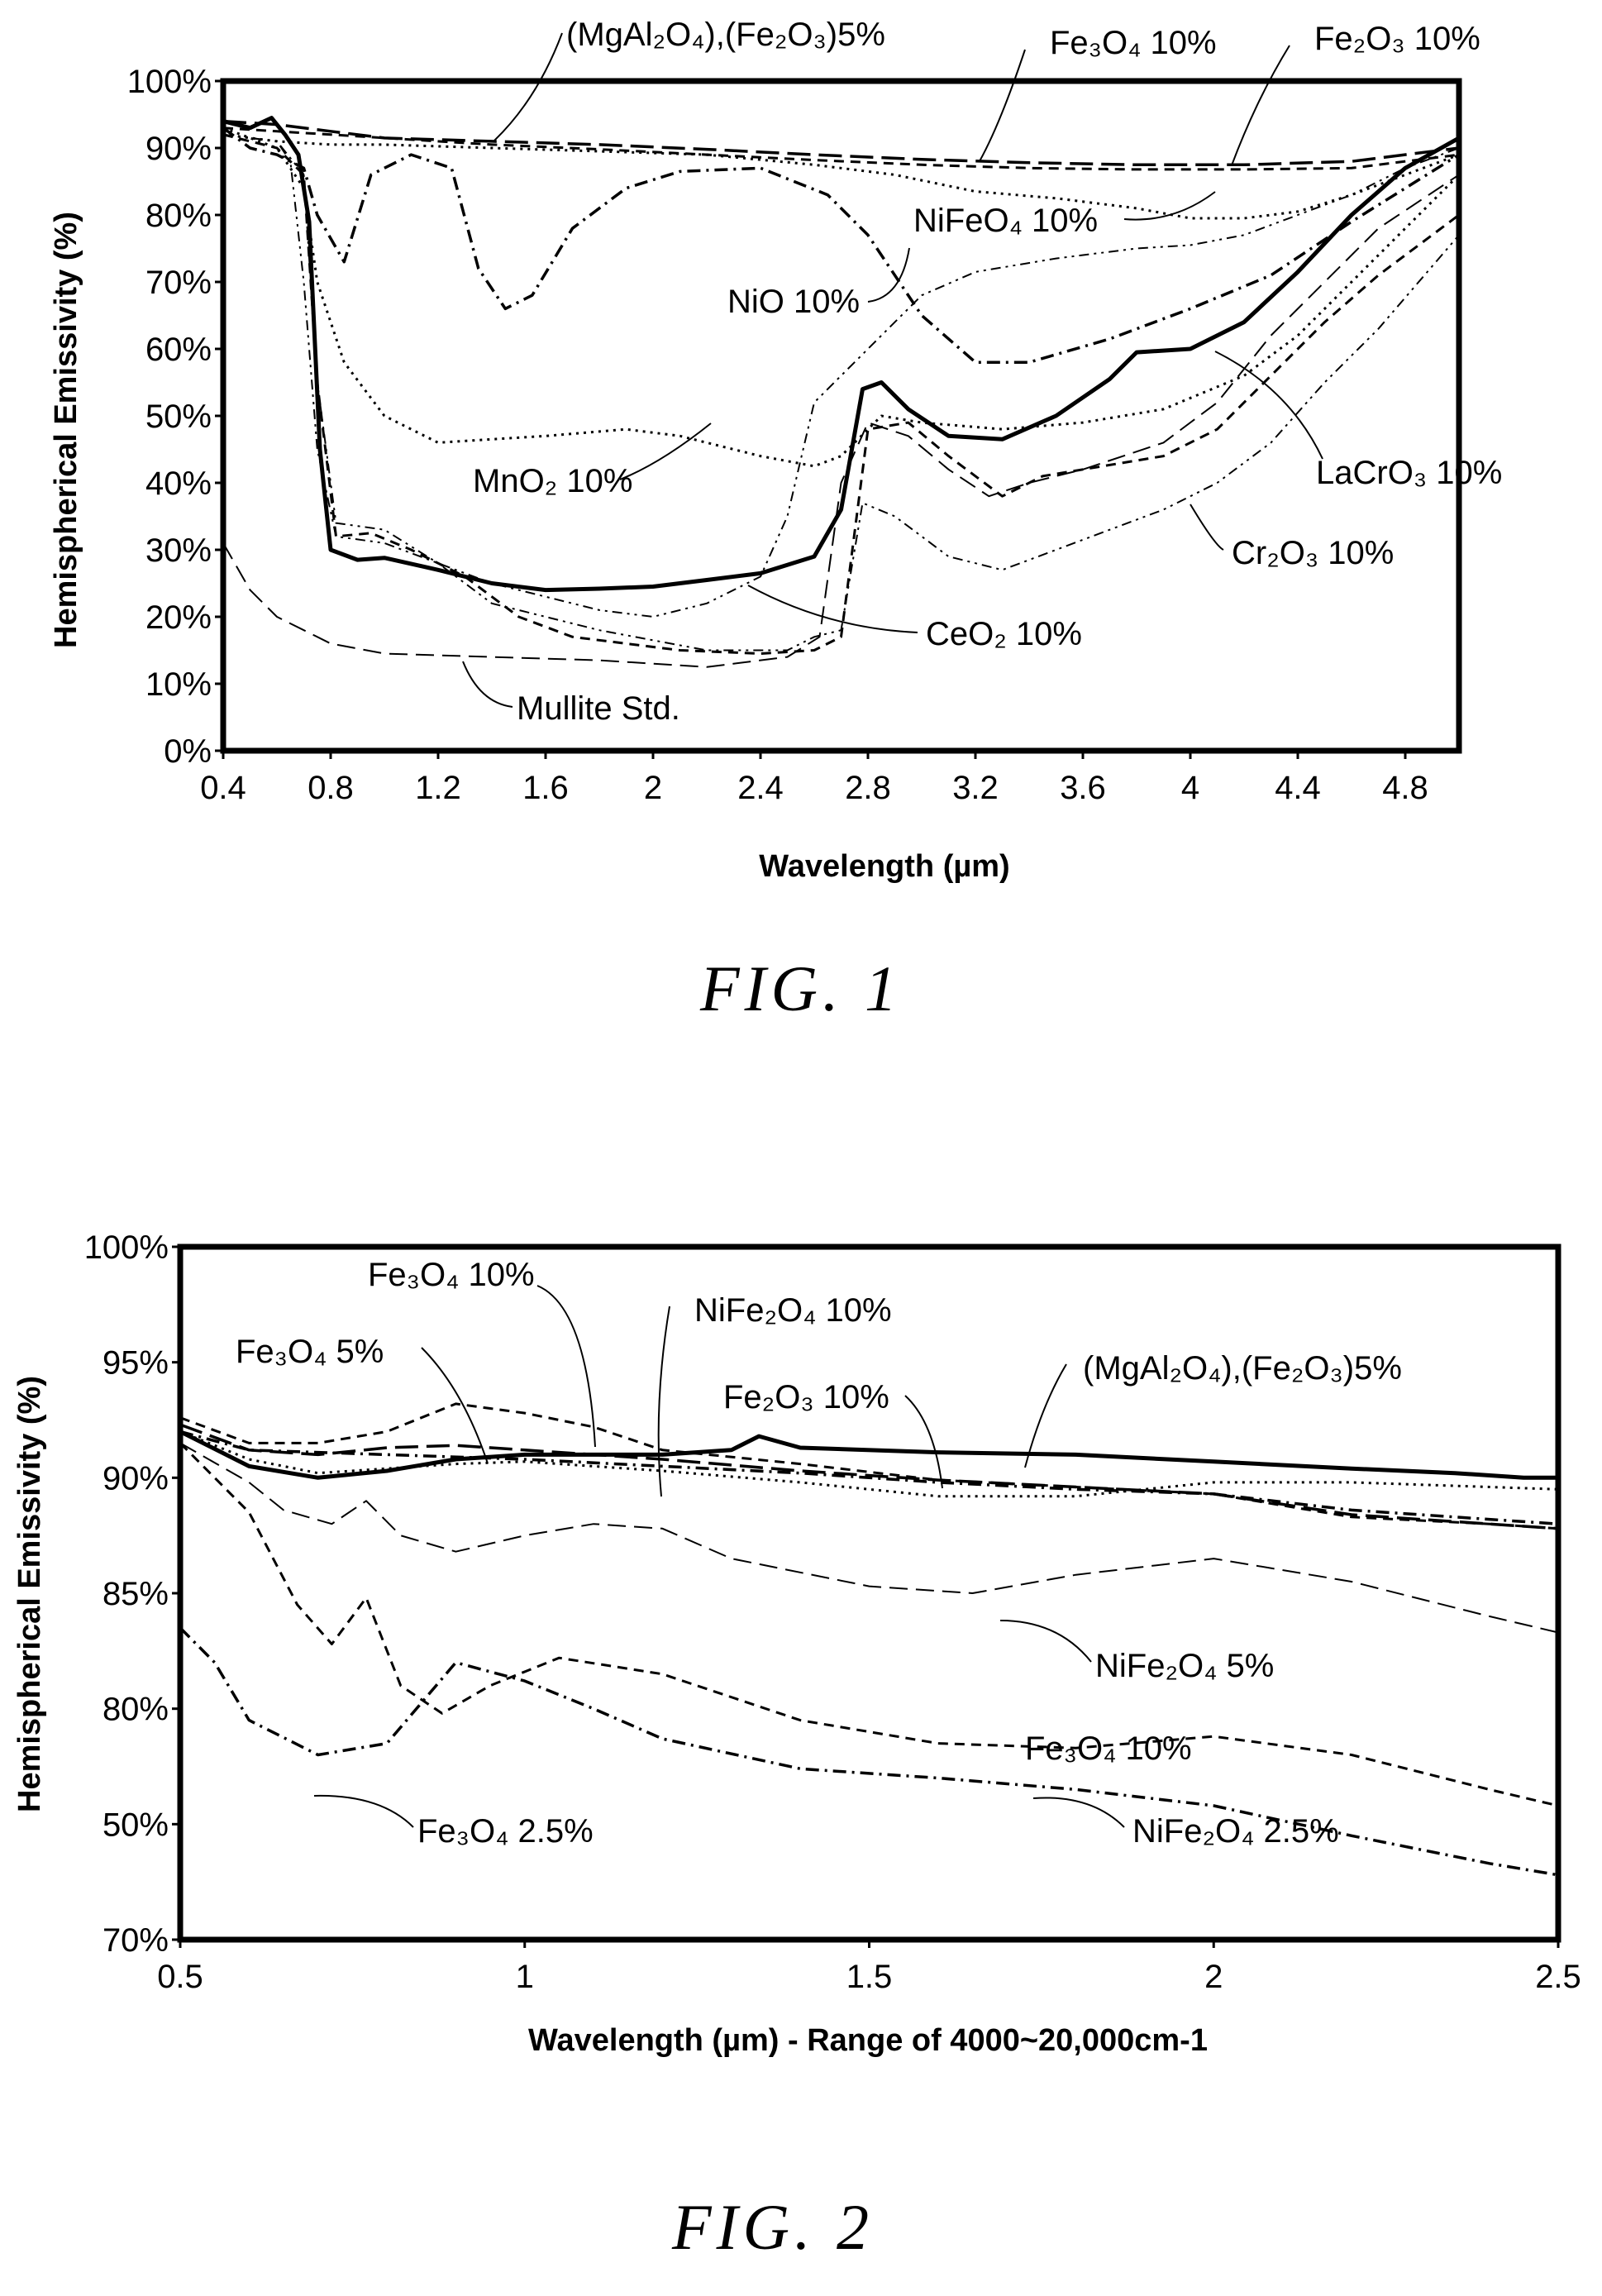  Describe the element at coordinates (869, 1538) in the screenshot. I see `fig2-series-nife2o4-5-5-line` at that location.